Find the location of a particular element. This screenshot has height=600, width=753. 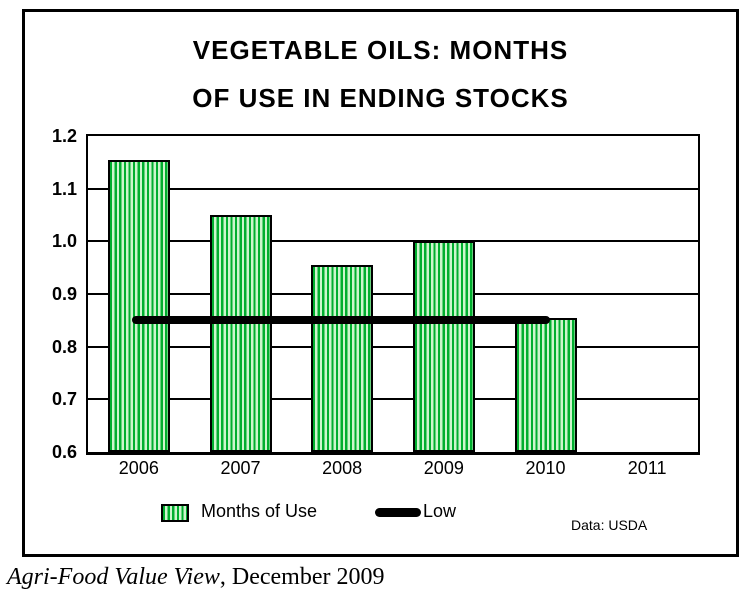

y-tick-label-1.1: 1.1 is located at coordinates (64, 188).